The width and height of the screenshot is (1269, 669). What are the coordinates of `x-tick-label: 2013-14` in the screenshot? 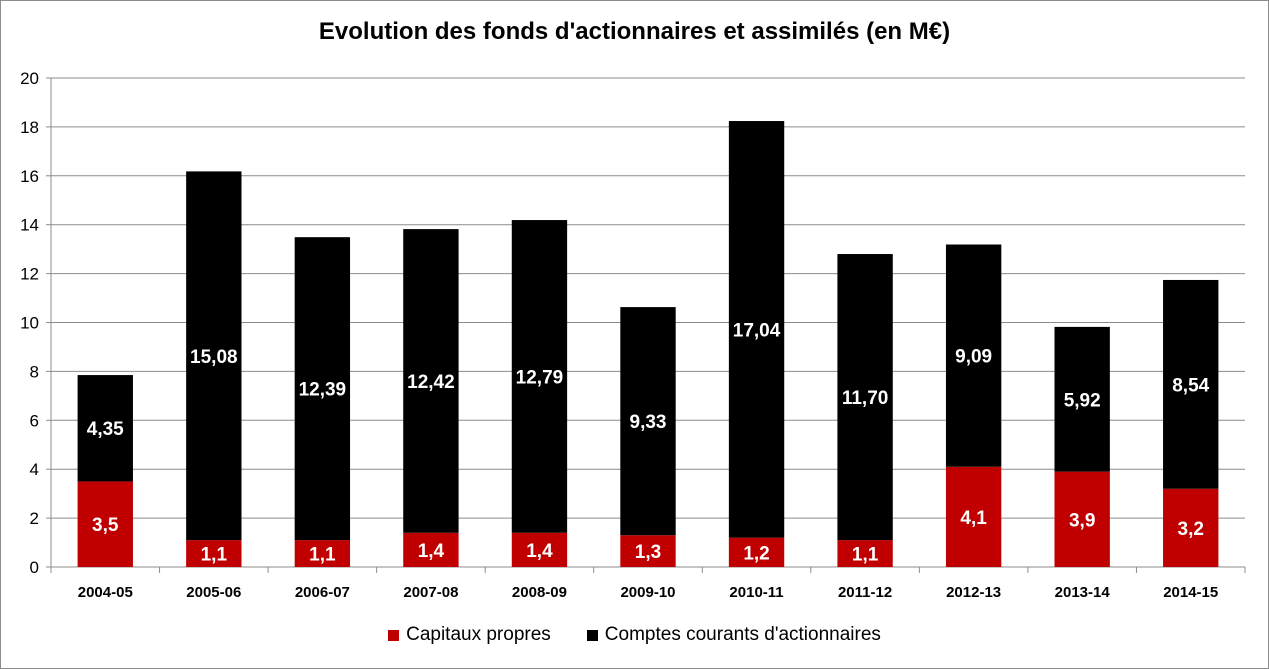 It's located at (1083, 592).